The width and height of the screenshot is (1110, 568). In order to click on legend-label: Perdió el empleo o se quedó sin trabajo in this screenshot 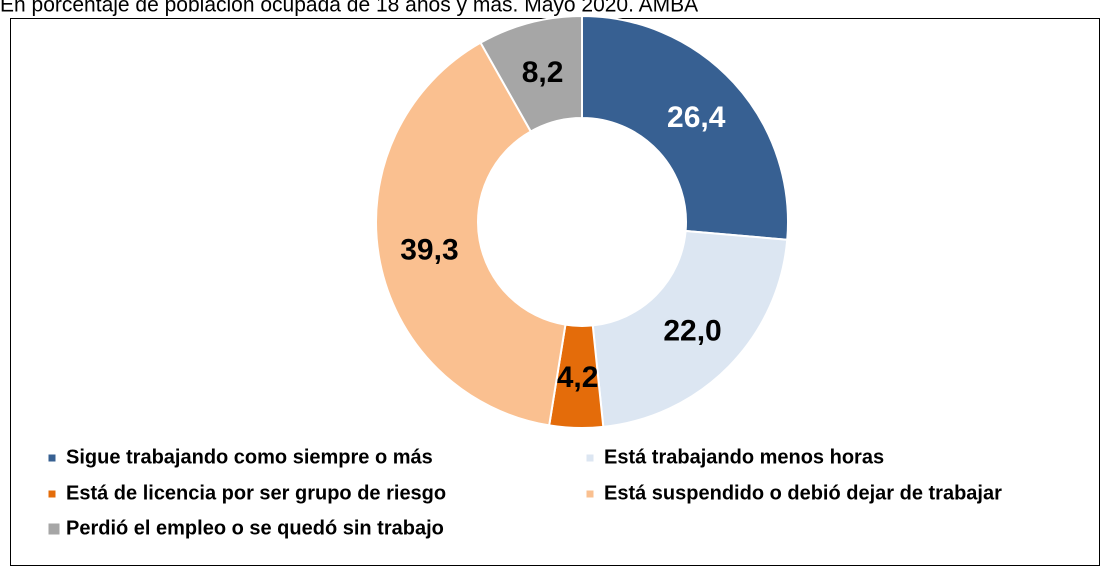, I will do `click(255, 528)`.